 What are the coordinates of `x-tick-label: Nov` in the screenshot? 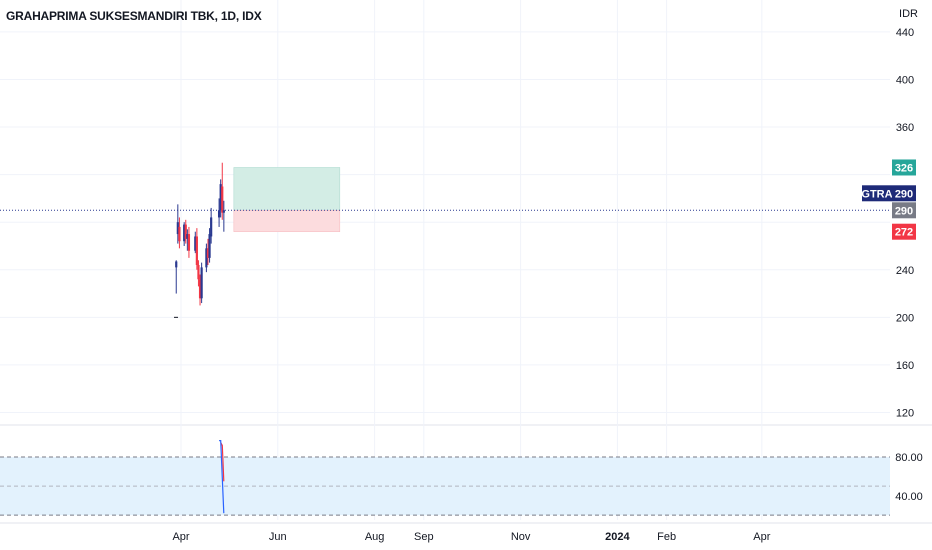 It's located at (521, 537).